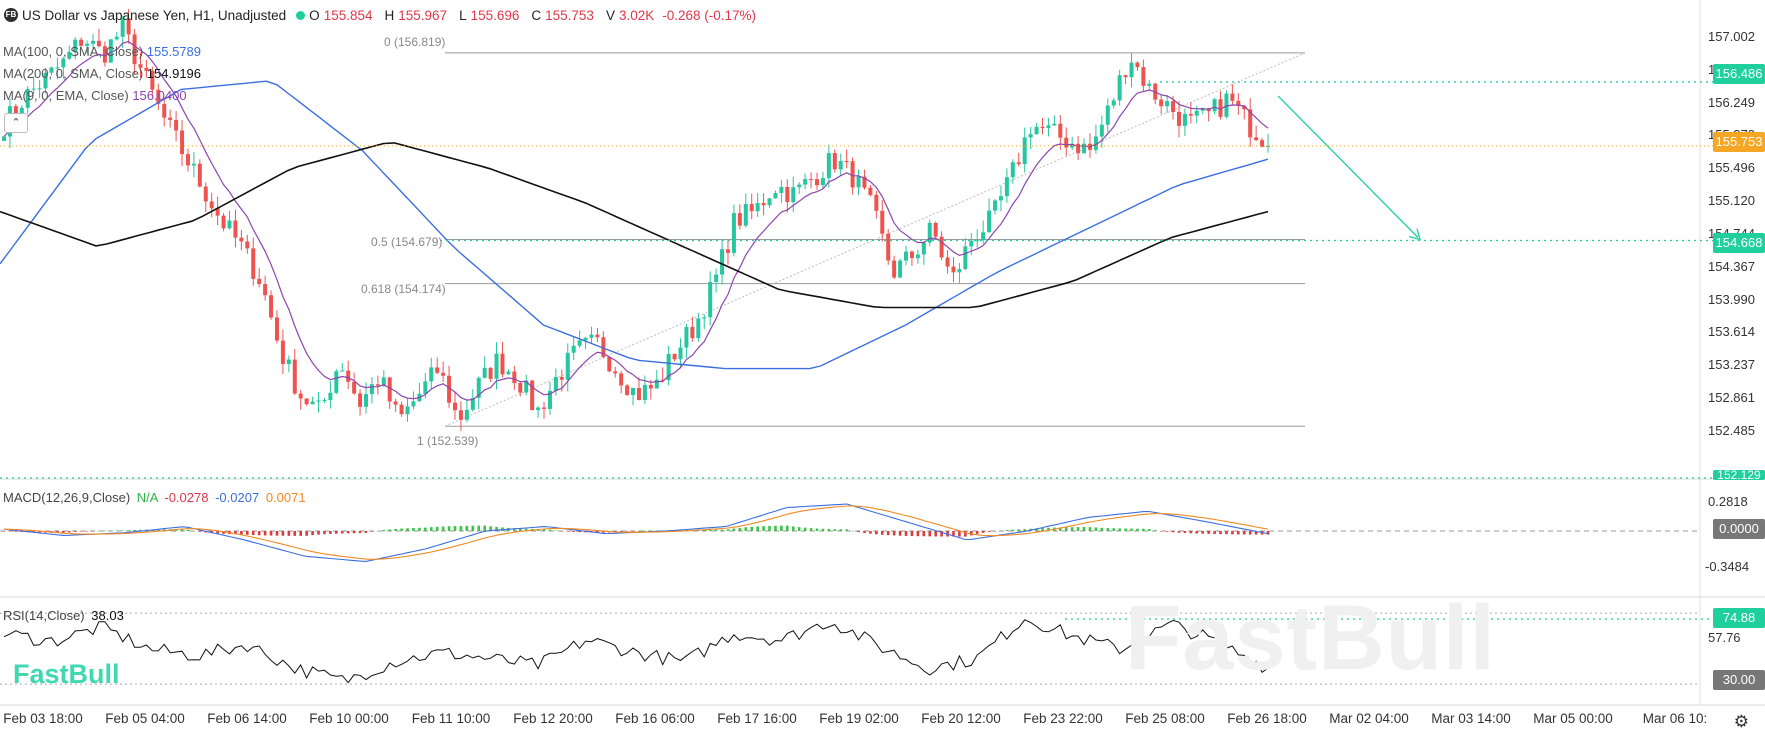  What do you see at coordinates (1310, 638) in the screenshot?
I see `fastbull-watermark: FastBull` at bounding box center [1310, 638].